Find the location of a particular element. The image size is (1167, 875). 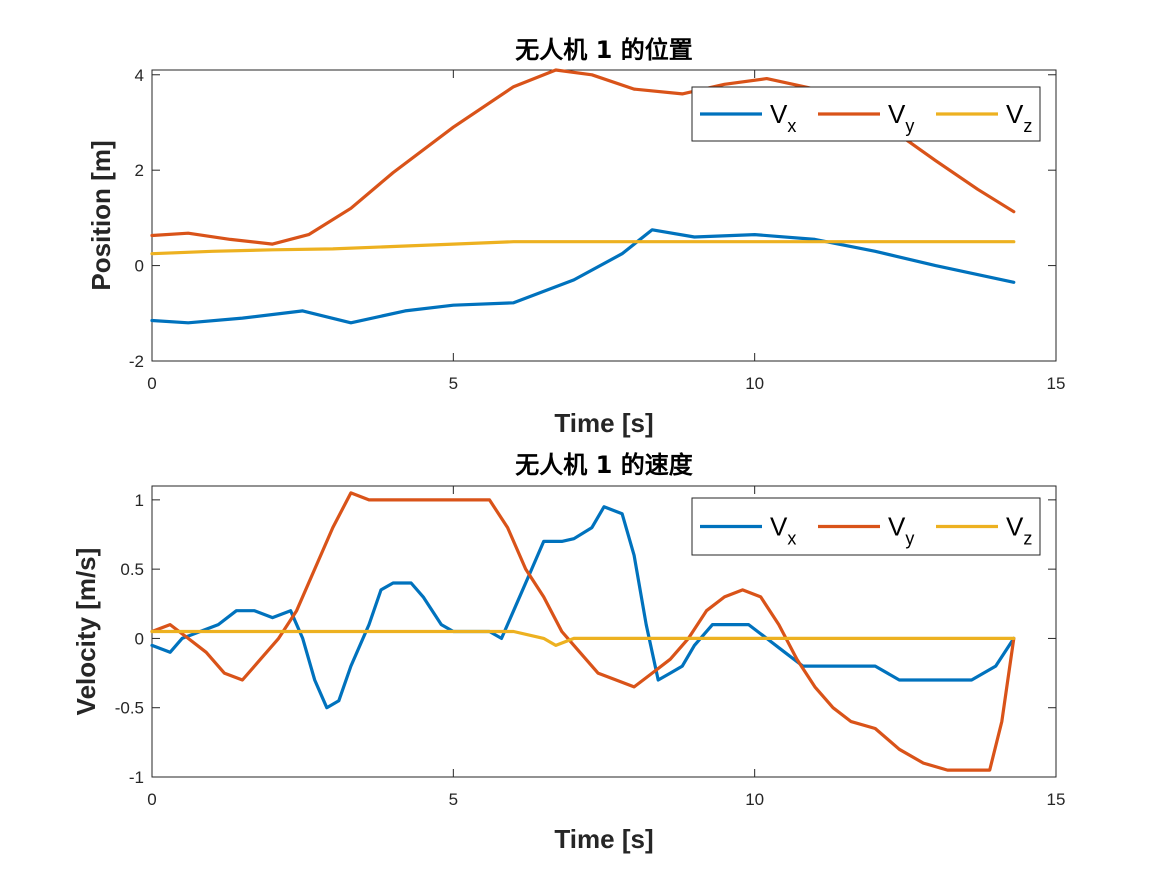

velocity-y-tick-label: 0.5 is located at coordinates (132, 569).